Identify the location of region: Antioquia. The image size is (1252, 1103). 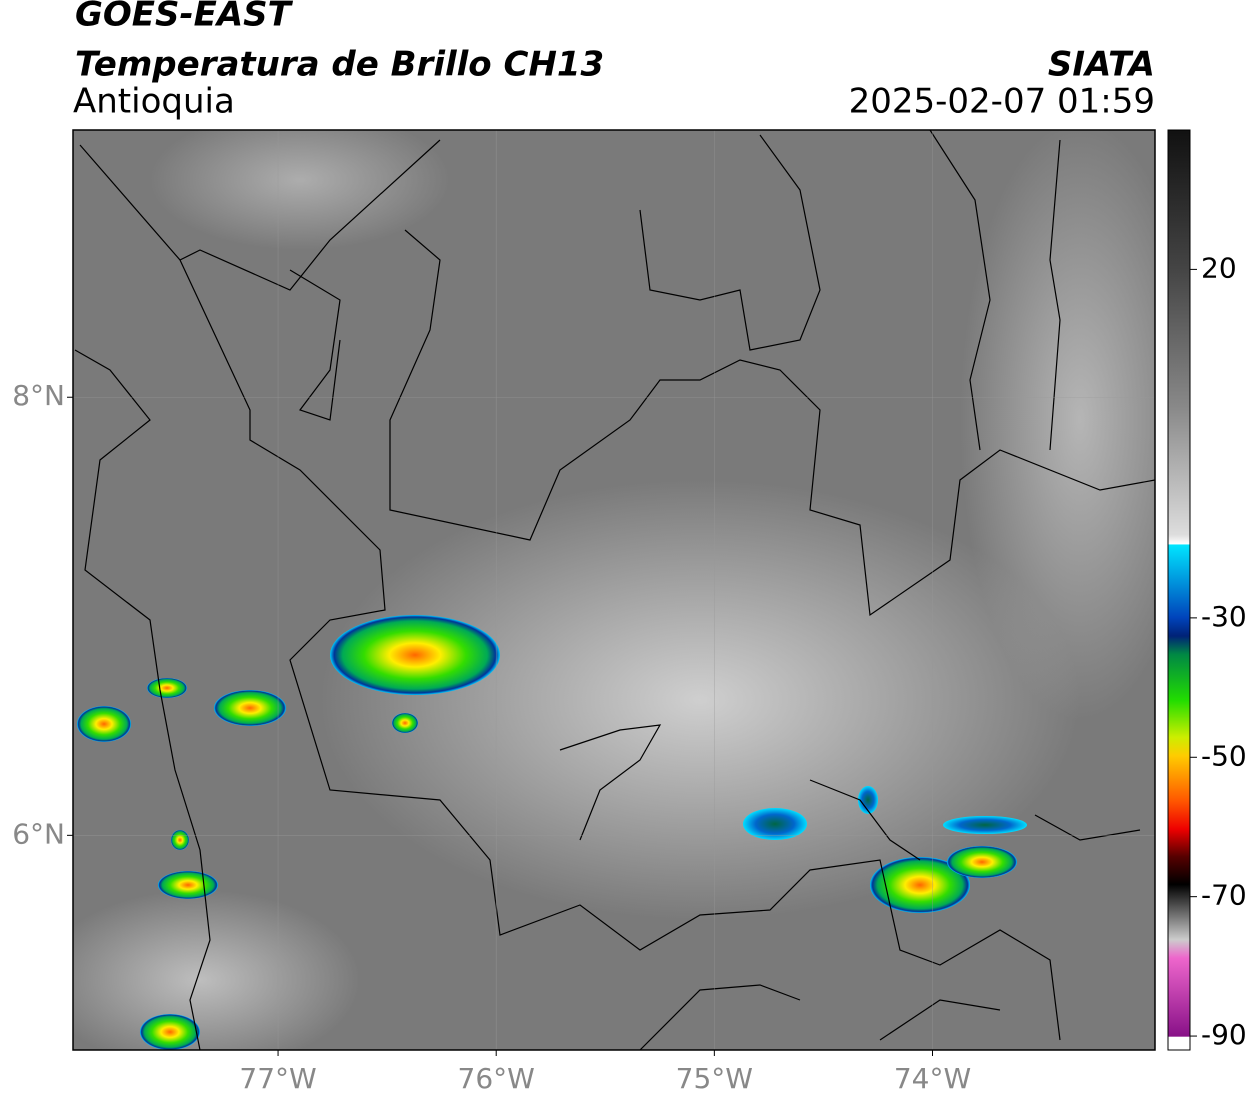
(154, 102).